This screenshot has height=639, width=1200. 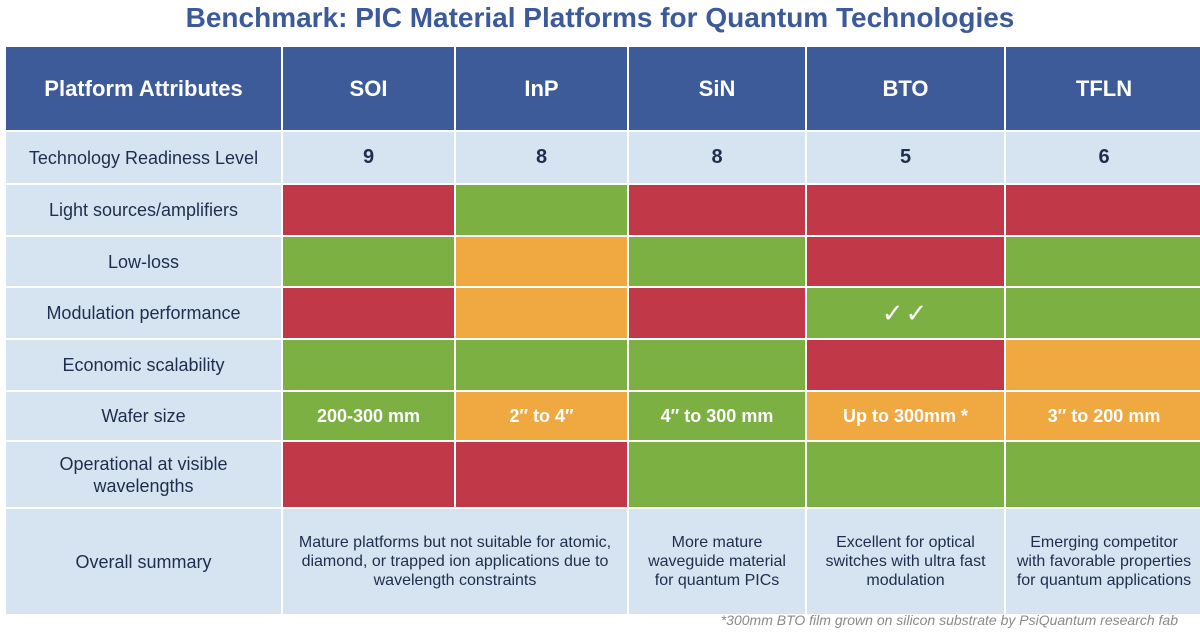 I want to click on light-sources-inp, so click(x=541, y=210).